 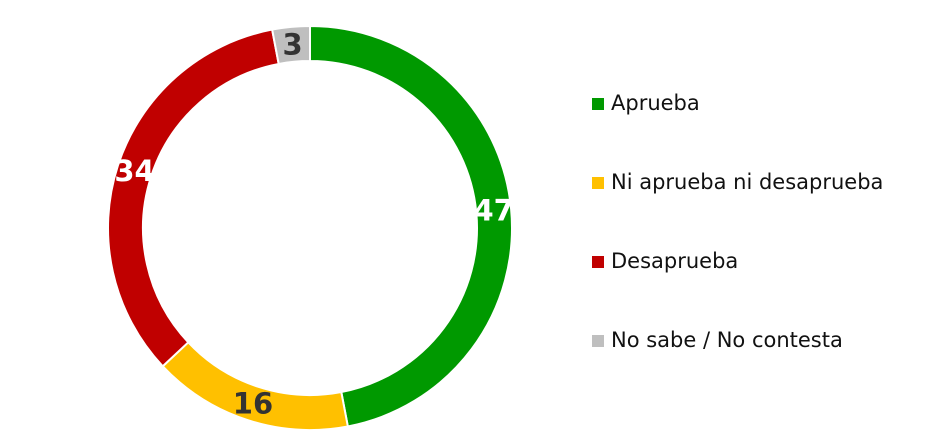 What do you see at coordinates (747, 182) in the screenshot?
I see `legend-label: Ni aprueba ni desaprueba` at bounding box center [747, 182].